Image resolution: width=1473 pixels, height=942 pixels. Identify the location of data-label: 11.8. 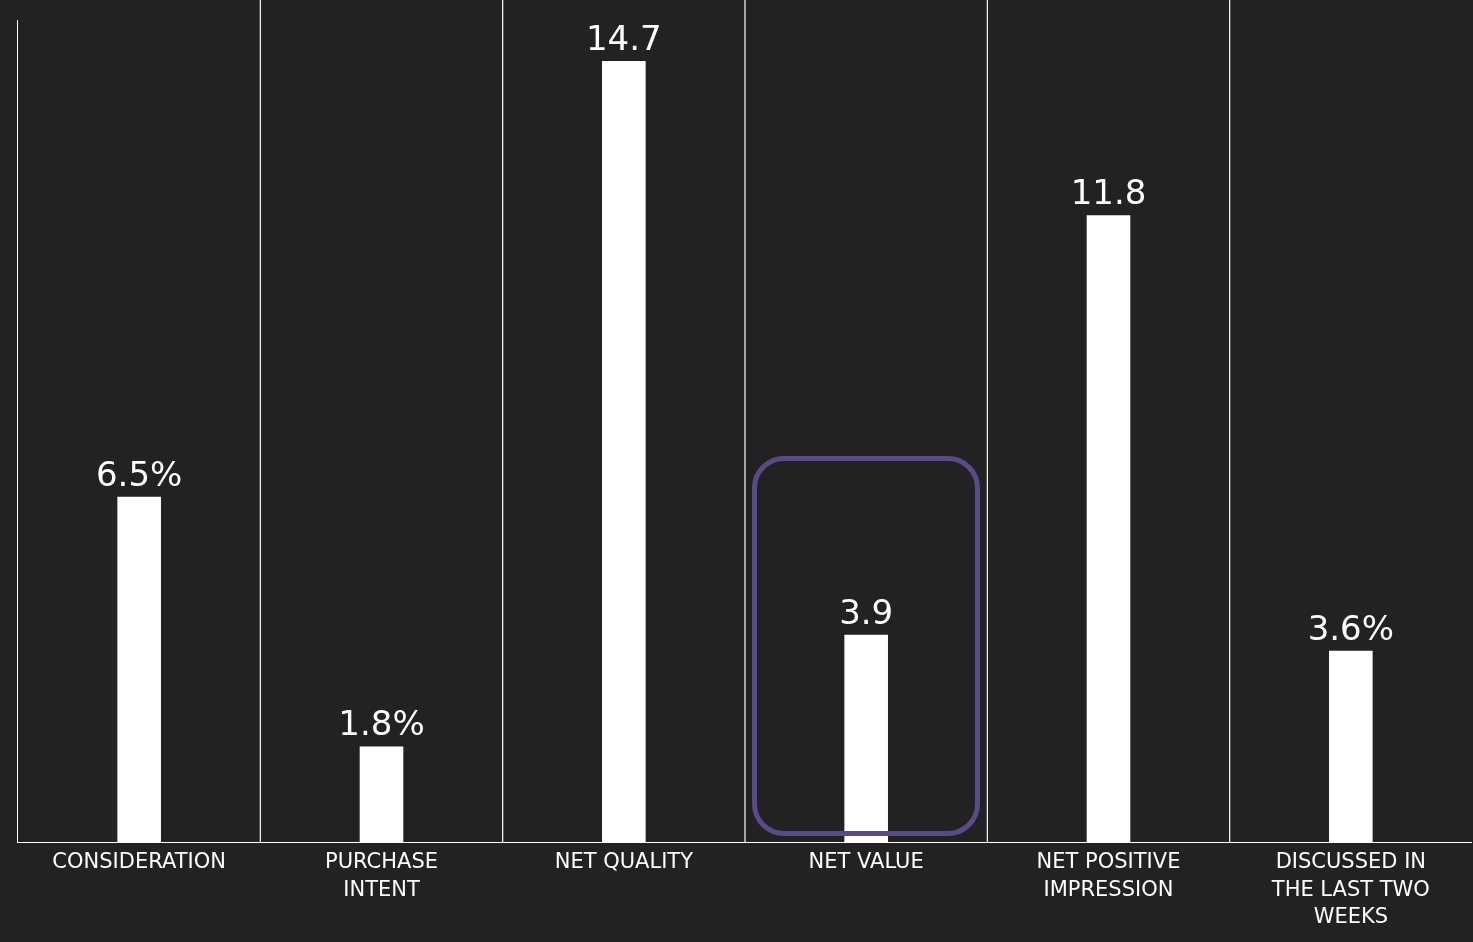
(1108, 192).